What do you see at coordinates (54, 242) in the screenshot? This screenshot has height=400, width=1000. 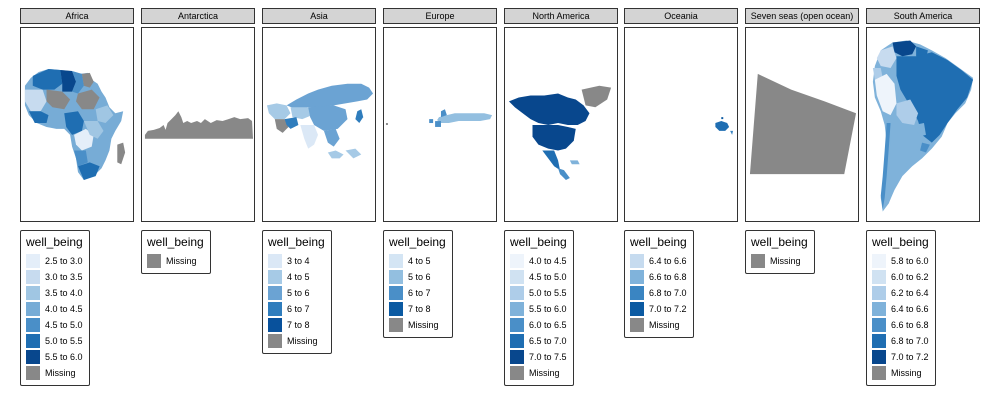 I see `legend-title: well_being` at bounding box center [54, 242].